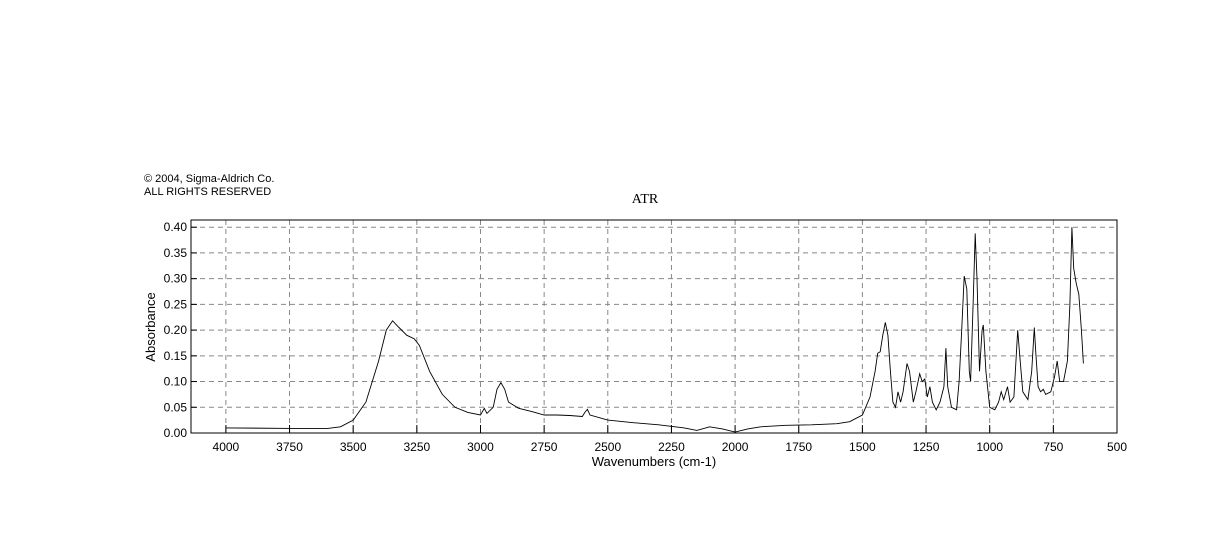  Describe the element at coordinates (176, 356) in the screenshot. I see `y-tick-label: 0.15` at that location.